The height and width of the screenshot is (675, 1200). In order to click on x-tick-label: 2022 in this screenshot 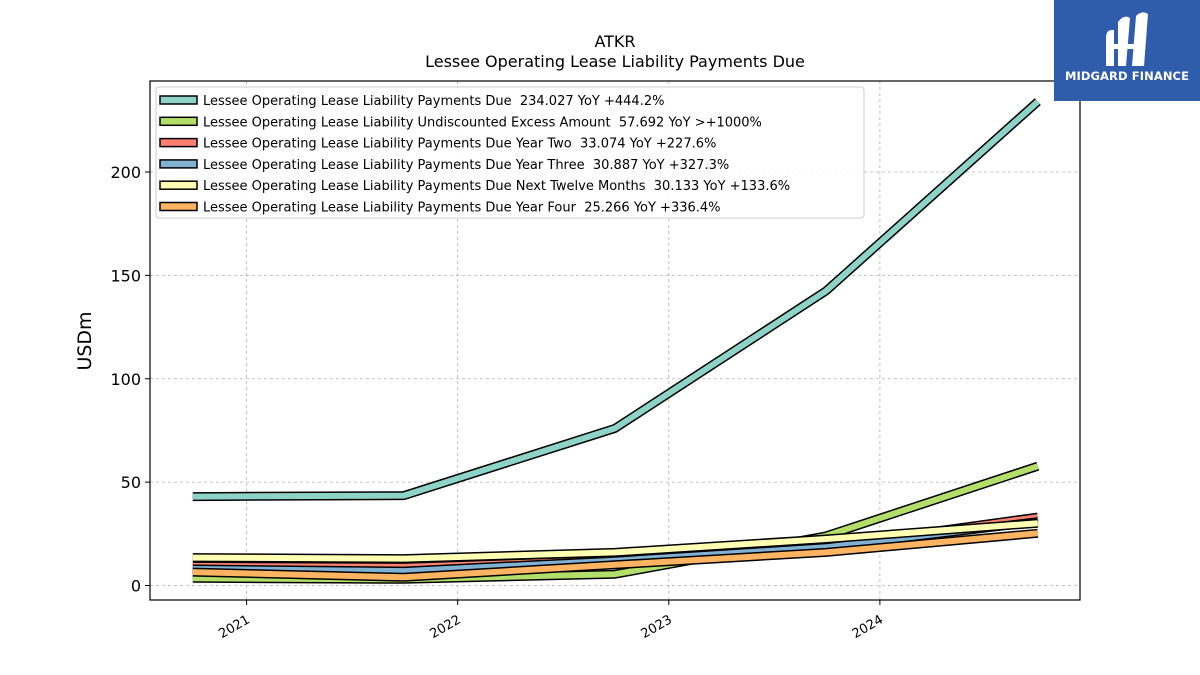, I will do `click(446, 627)`.